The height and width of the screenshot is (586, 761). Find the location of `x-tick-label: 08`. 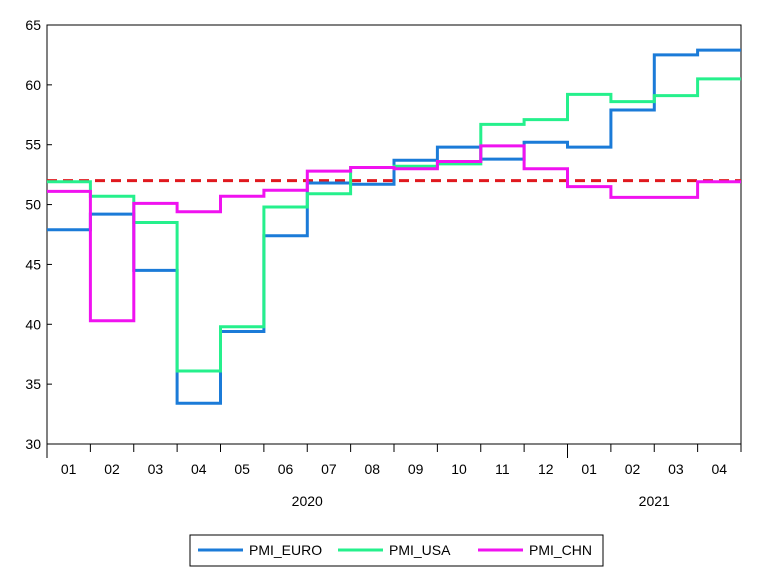

x-tick-label: 08 is located at coordinates (373, 469).